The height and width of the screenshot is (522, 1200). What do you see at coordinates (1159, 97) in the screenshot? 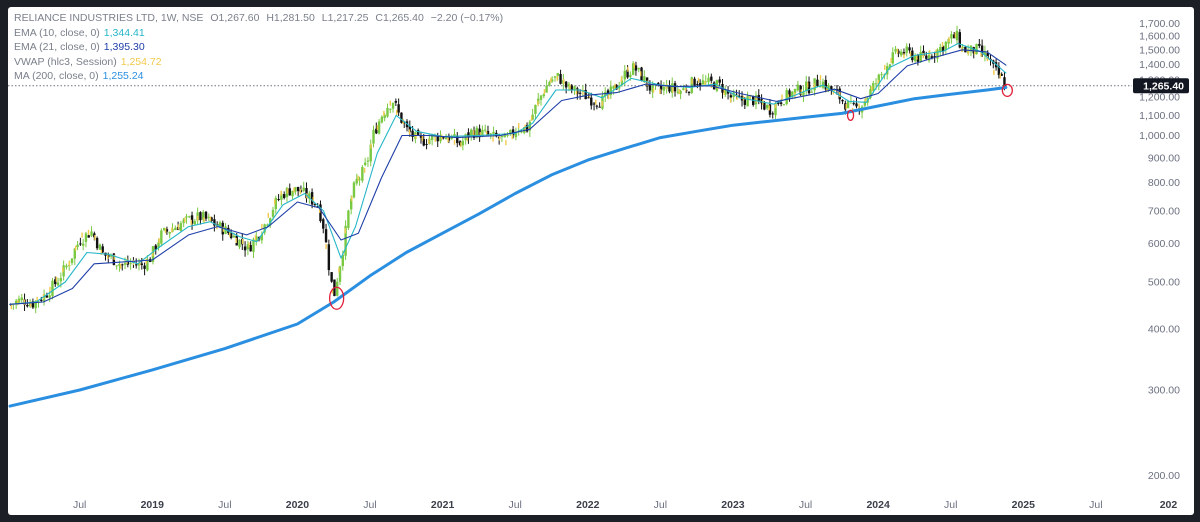
I see `price-axis-label: 1,200.00` at bounding box center [1159, 97].